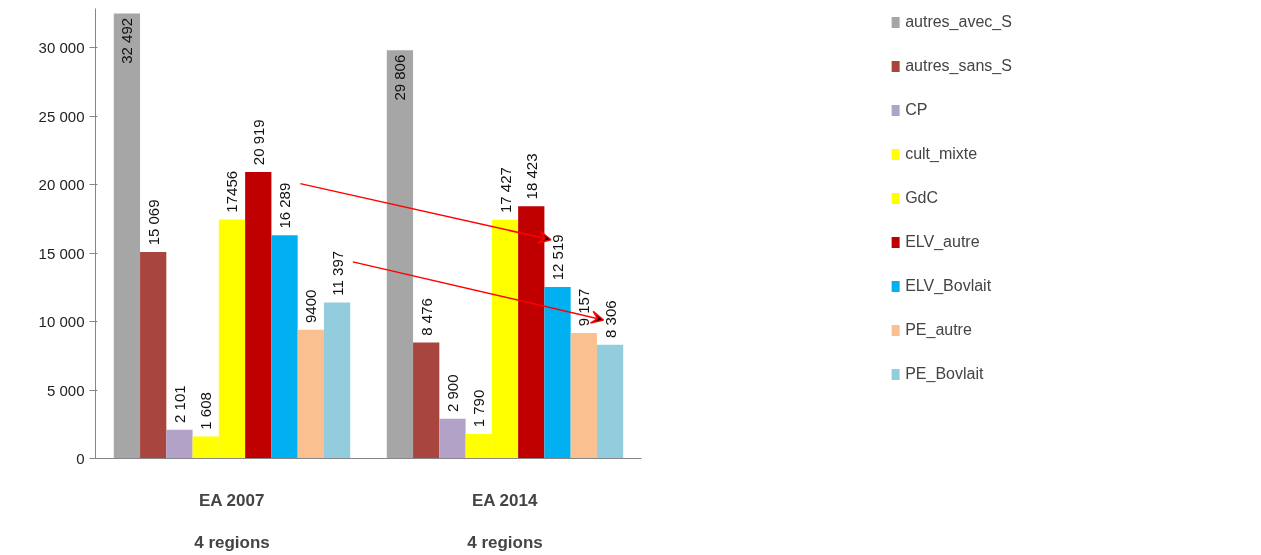 This screenshot has height=555, width=1261. Describe the element at coordinates (179, 404) in the screenshot. I see `data-label: 2 101` at that location.